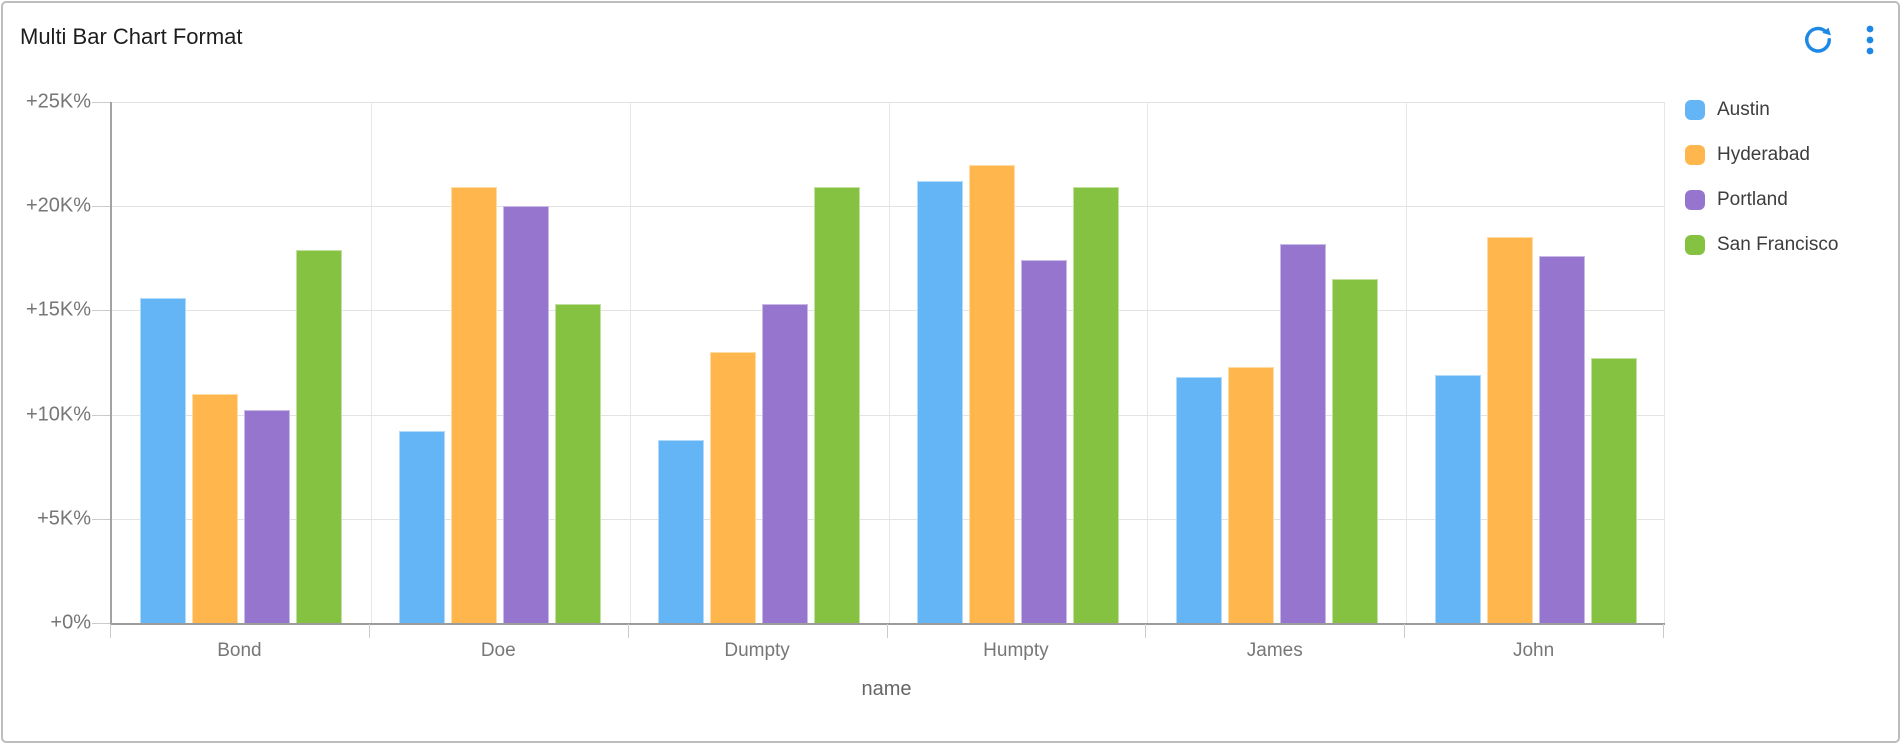 This screenshot has width=1903, height=746. Describe the element at coordinates (498, 650) in the screenshot. I see `x-axis-category-label: Doe` at that location.